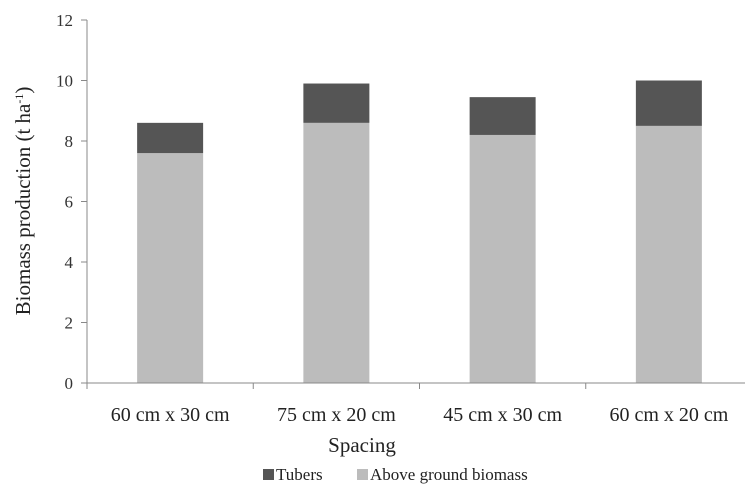 This screenshot has width=745, height=487. What do you see at coordinates (64, 81) in the screenshot?
I see `y-tick-label: 10` at bounding box center [64, 81].